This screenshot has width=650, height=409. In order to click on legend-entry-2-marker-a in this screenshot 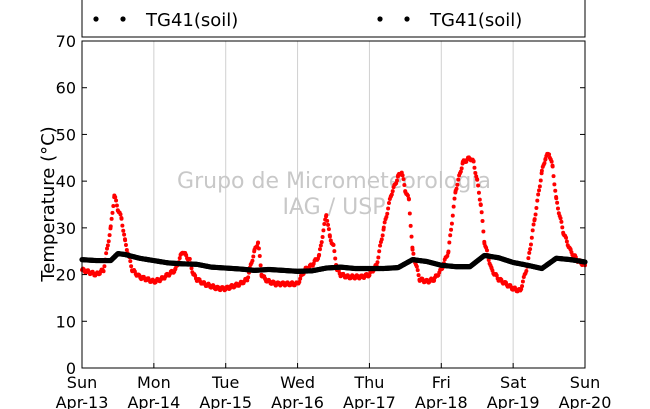, I will do `click(380, 19)`.